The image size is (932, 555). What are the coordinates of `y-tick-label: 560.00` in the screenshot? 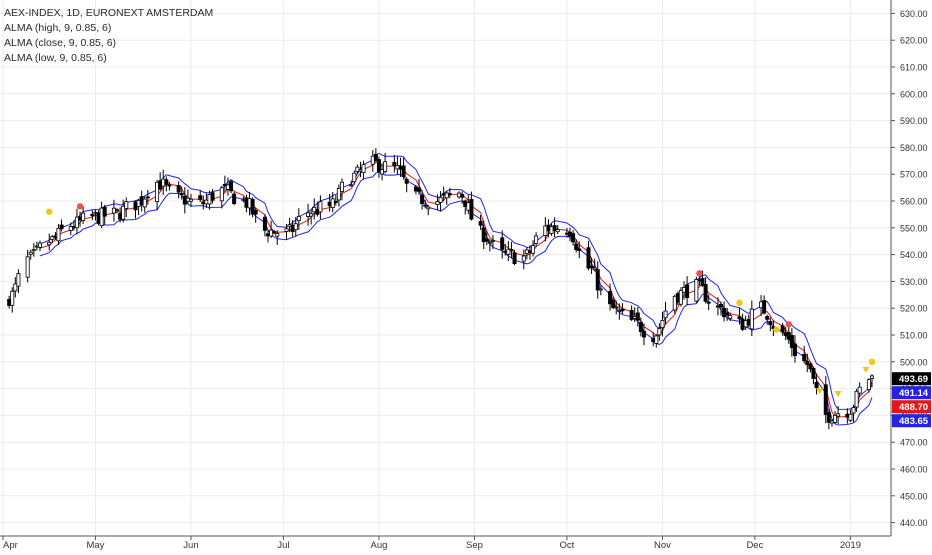 It's located at (914, 202).